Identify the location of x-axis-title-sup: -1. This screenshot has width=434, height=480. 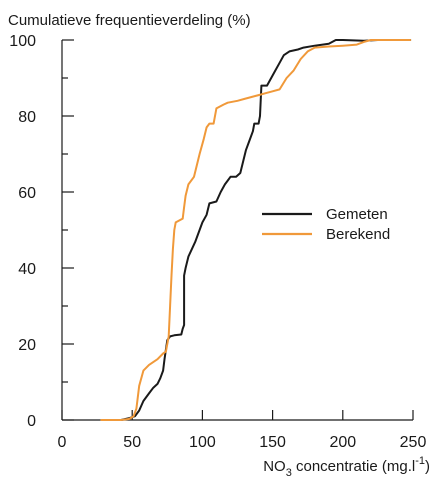
(420, 461).